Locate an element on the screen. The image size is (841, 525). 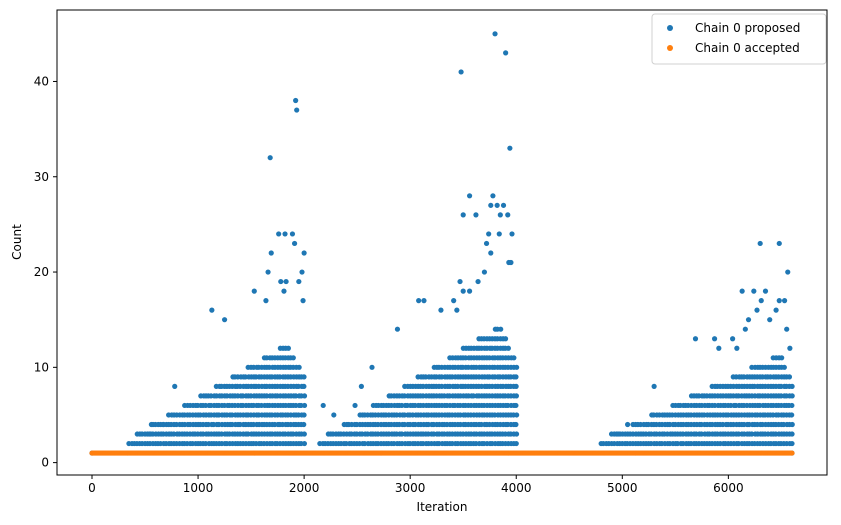
legend: Chain 0 proposed Chain 0 accepted is located at coordinates (739, 39).